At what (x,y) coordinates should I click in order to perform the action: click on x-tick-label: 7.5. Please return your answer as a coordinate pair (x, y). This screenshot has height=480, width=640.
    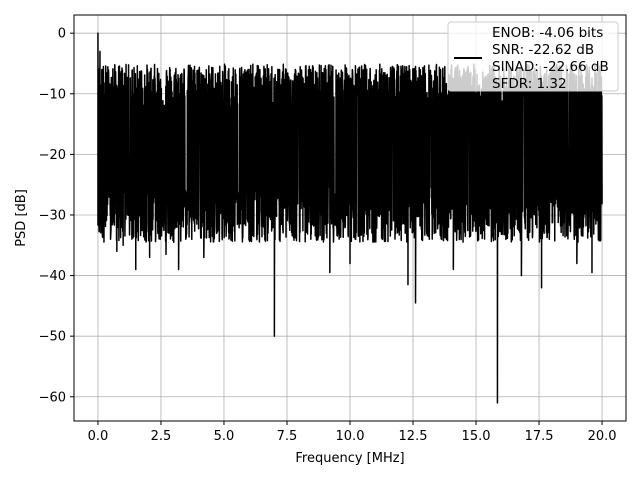
    Looking at the image, I should click on (287, 436).